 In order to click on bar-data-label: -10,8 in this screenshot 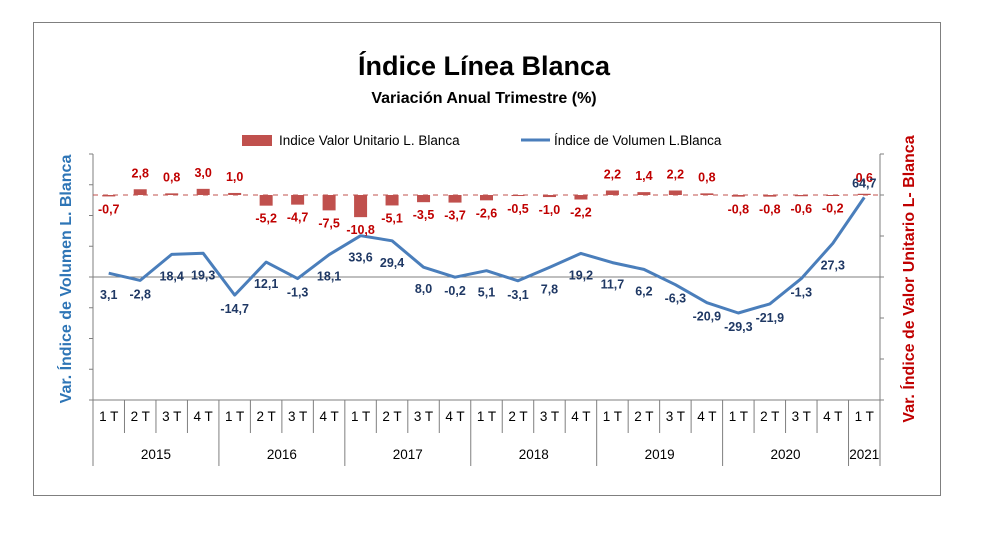, I will do `click(360, 230)`.